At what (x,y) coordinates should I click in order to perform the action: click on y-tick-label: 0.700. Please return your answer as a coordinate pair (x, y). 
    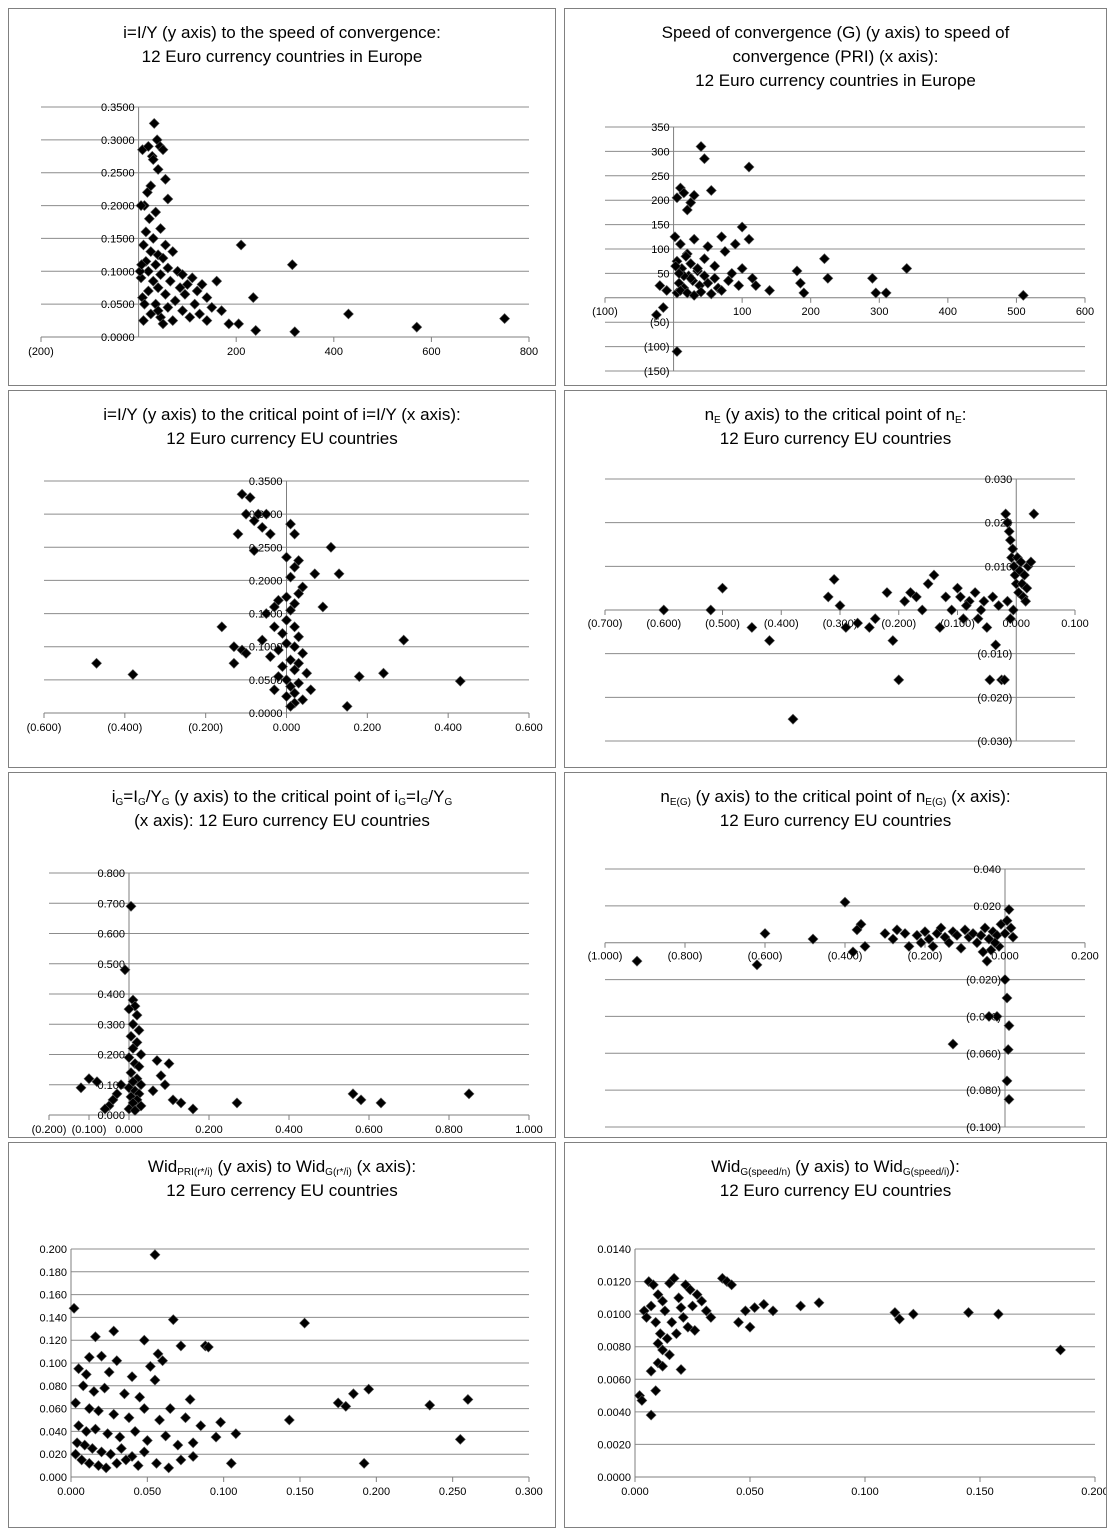
    Looking at the image, I should click on (111, 904).